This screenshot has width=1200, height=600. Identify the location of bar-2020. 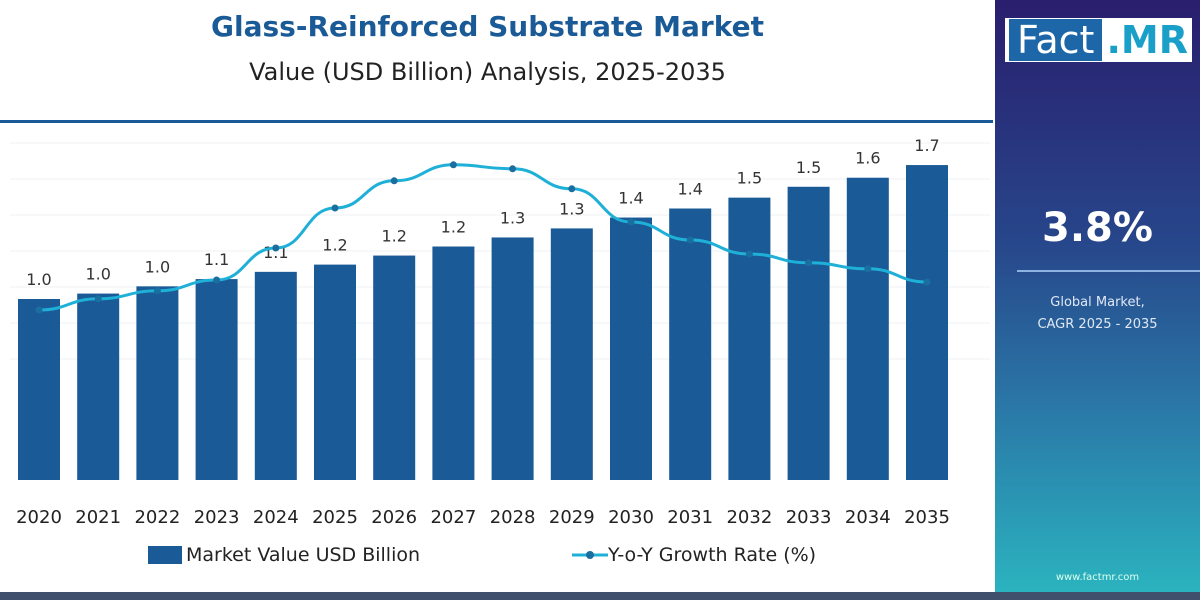
(39, 389).